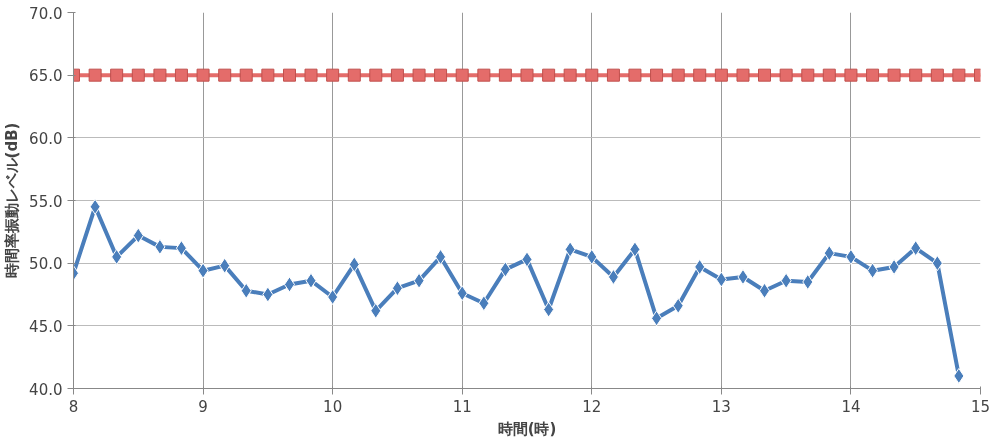 This screenshot has width=1008, height=446. What do you see at coordinates (203, 406) in the screenshot?
I see `x-tick-label: 9` at bounding box center [203, 406].